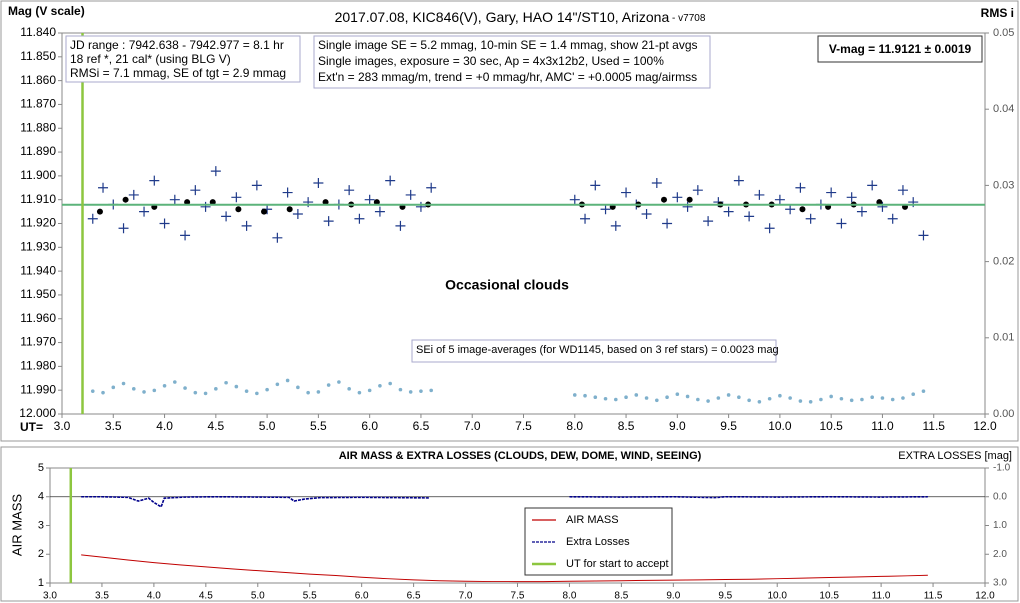 This screenshot has height=603, width=1020. Describe the element at coordinates (16, 525) in the screenshot. I see `y-axis-label: AIR MASS` at that location.